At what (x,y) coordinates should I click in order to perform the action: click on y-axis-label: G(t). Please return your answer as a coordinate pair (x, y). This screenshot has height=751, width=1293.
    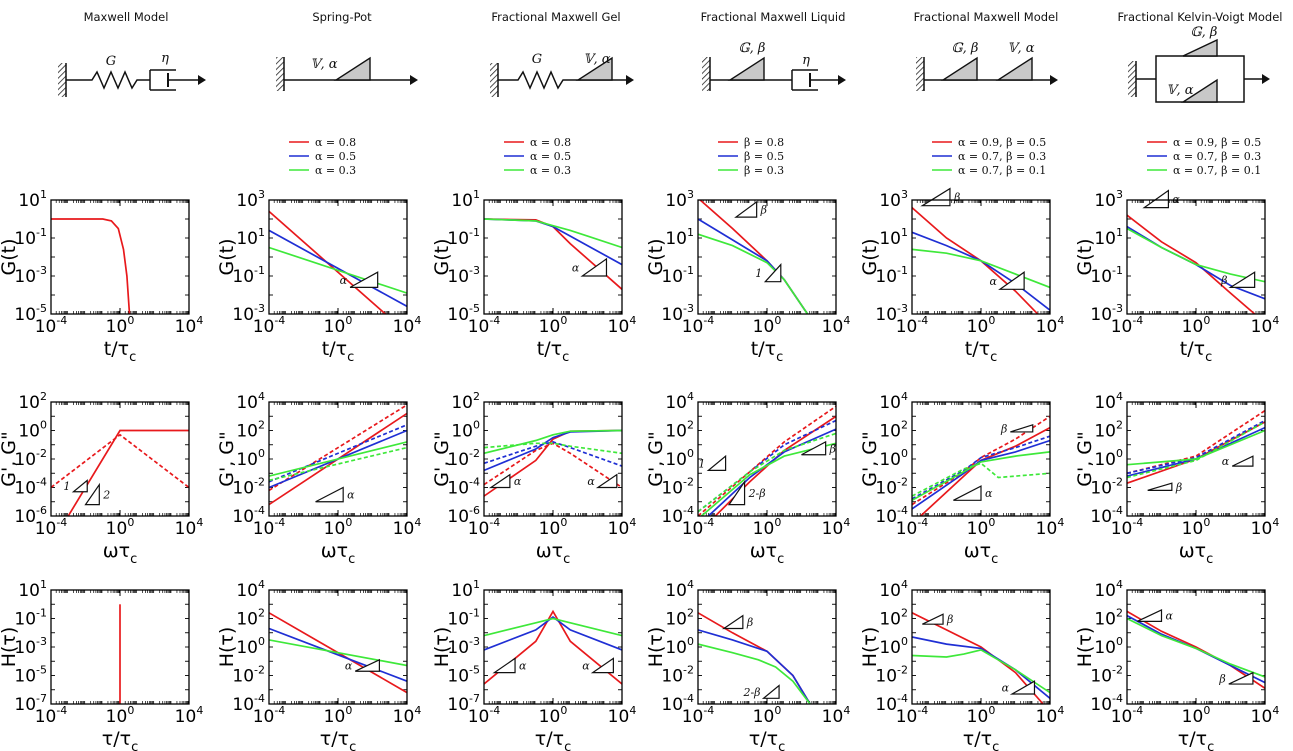
    Looking at the image, I should click on (227, 257).